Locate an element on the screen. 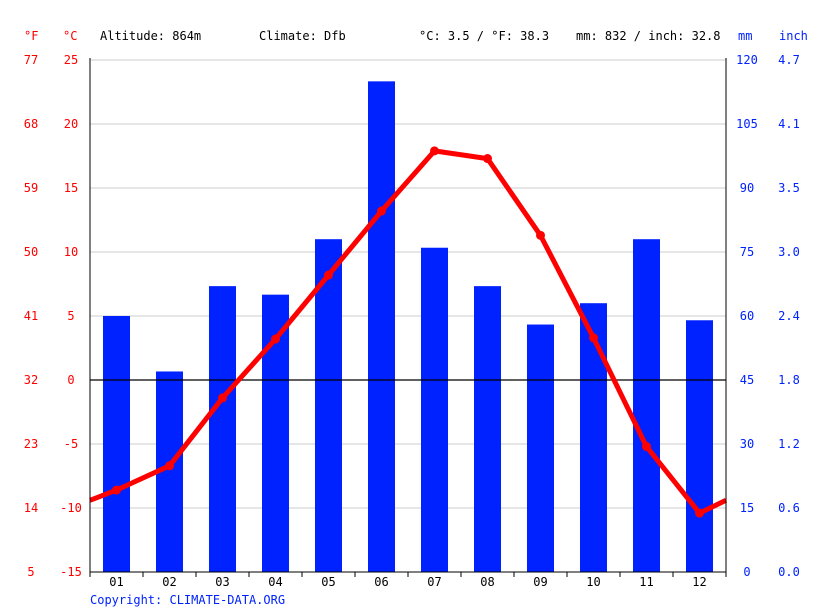  x-axis-tick-label: 11 is located at coordinates (646, 582).